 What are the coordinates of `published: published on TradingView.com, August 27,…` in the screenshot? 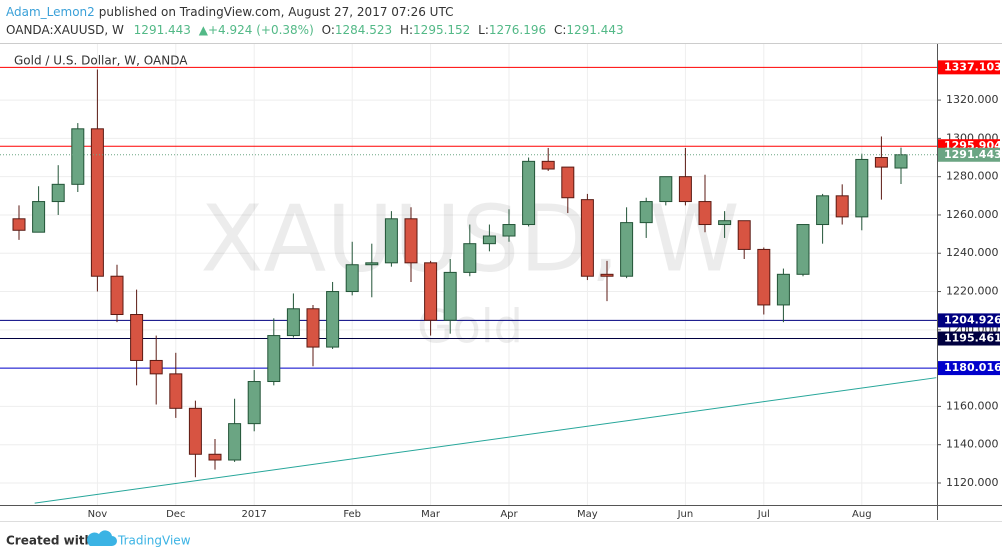 It's located at (276, 12).